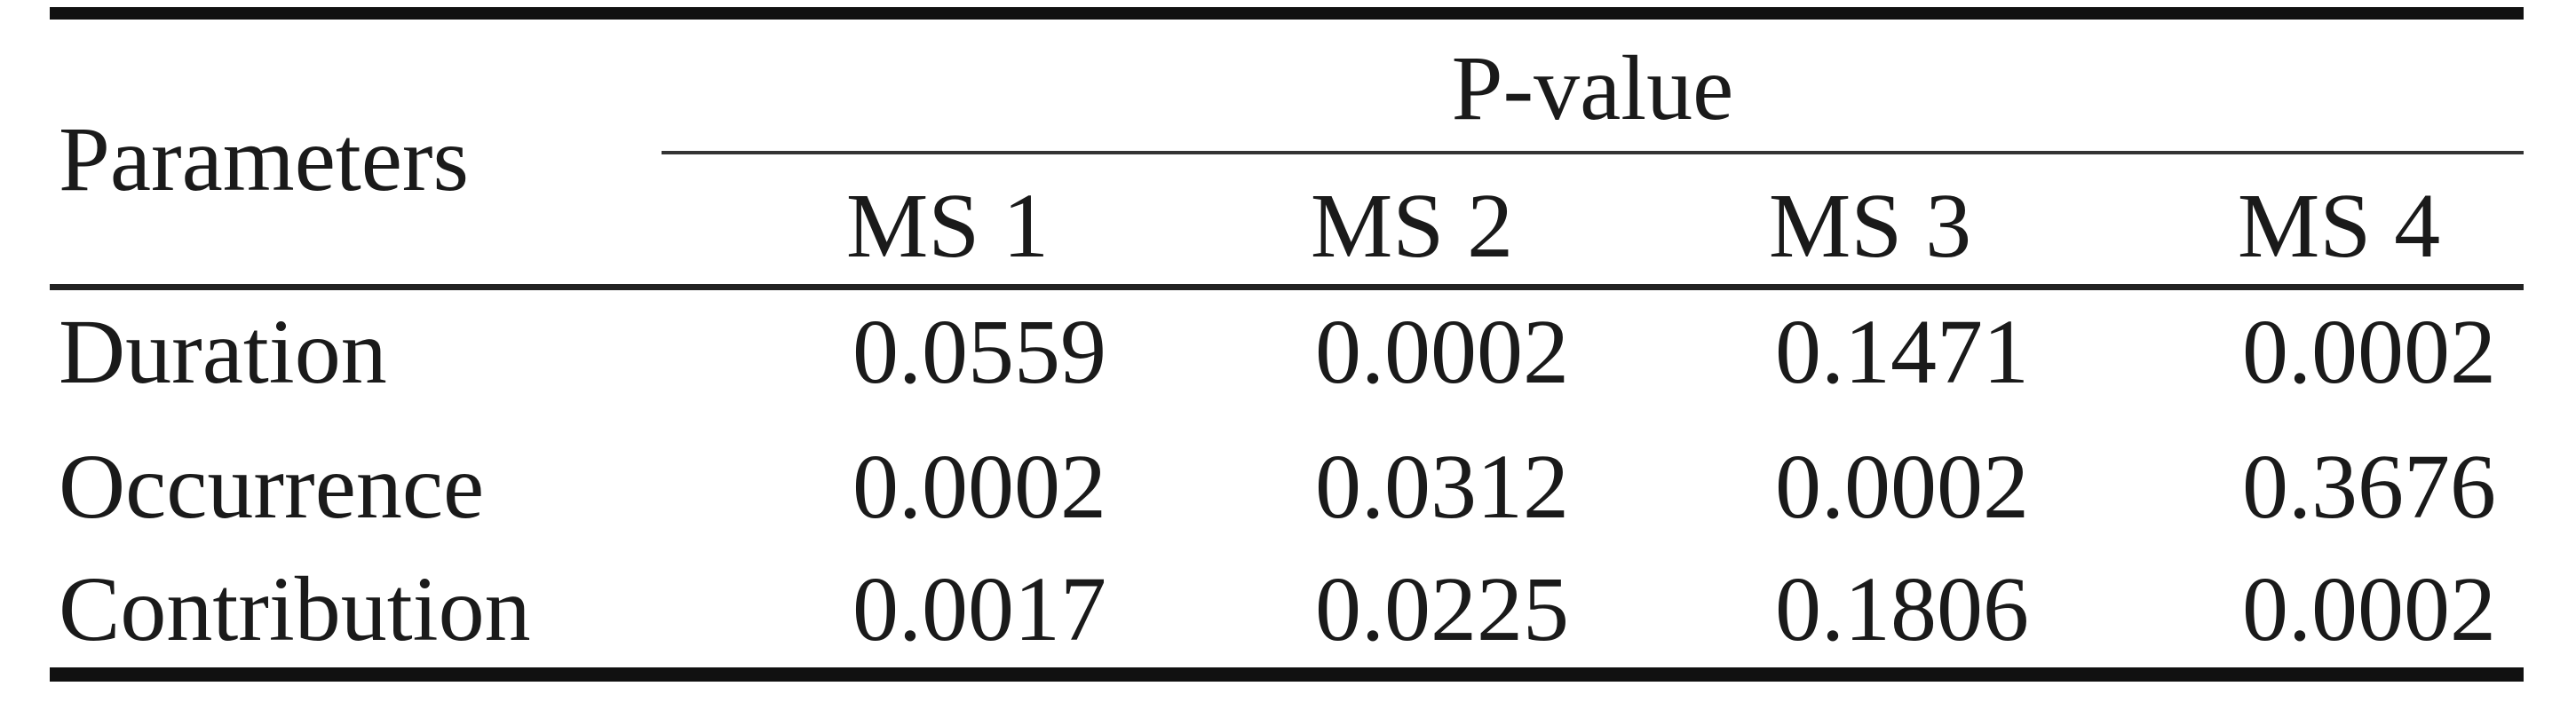 The height and width of the screenshot is (710, 2576). What do you see at coordinates (1870, 226) in the screenshot?
I see `column-header-ms3: MS 3` at bounding box center [1870, 226].